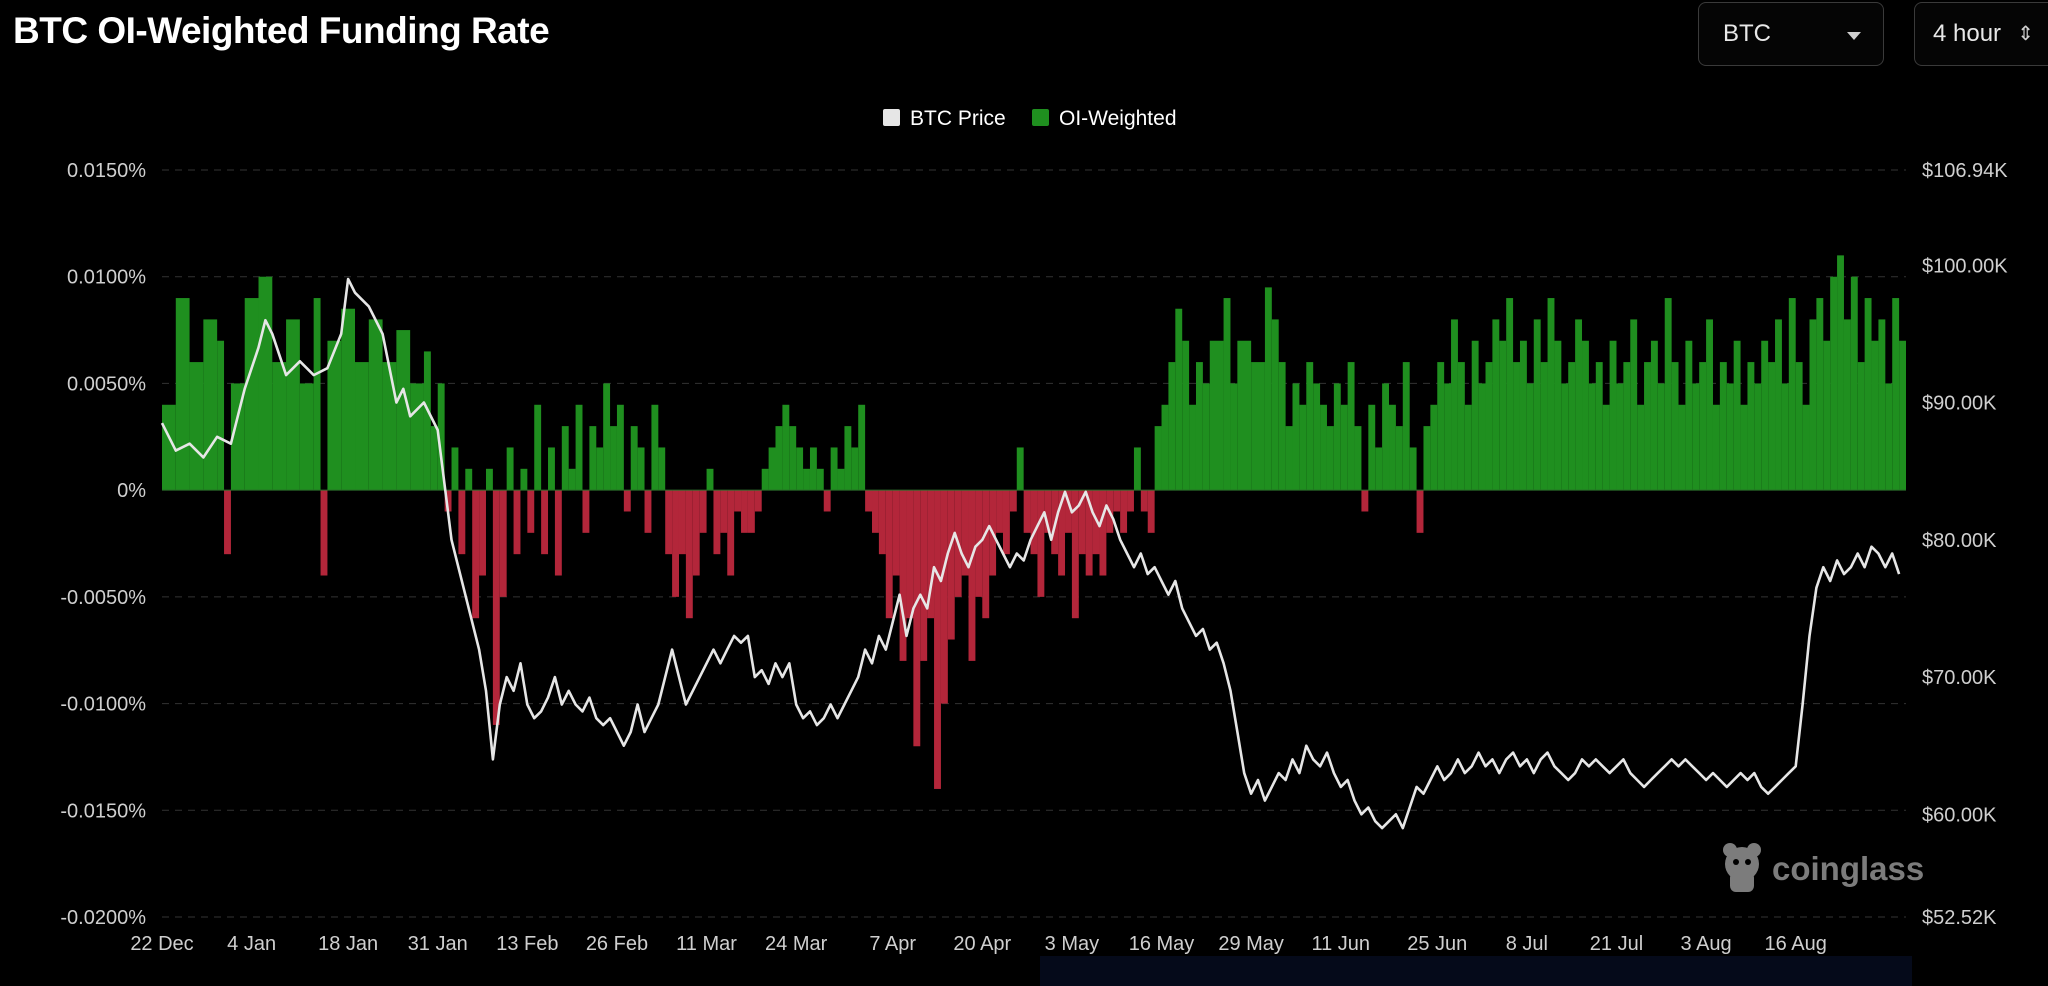  I want to click on x-axis-tick-label: 4 Jan, so click(251, 944).